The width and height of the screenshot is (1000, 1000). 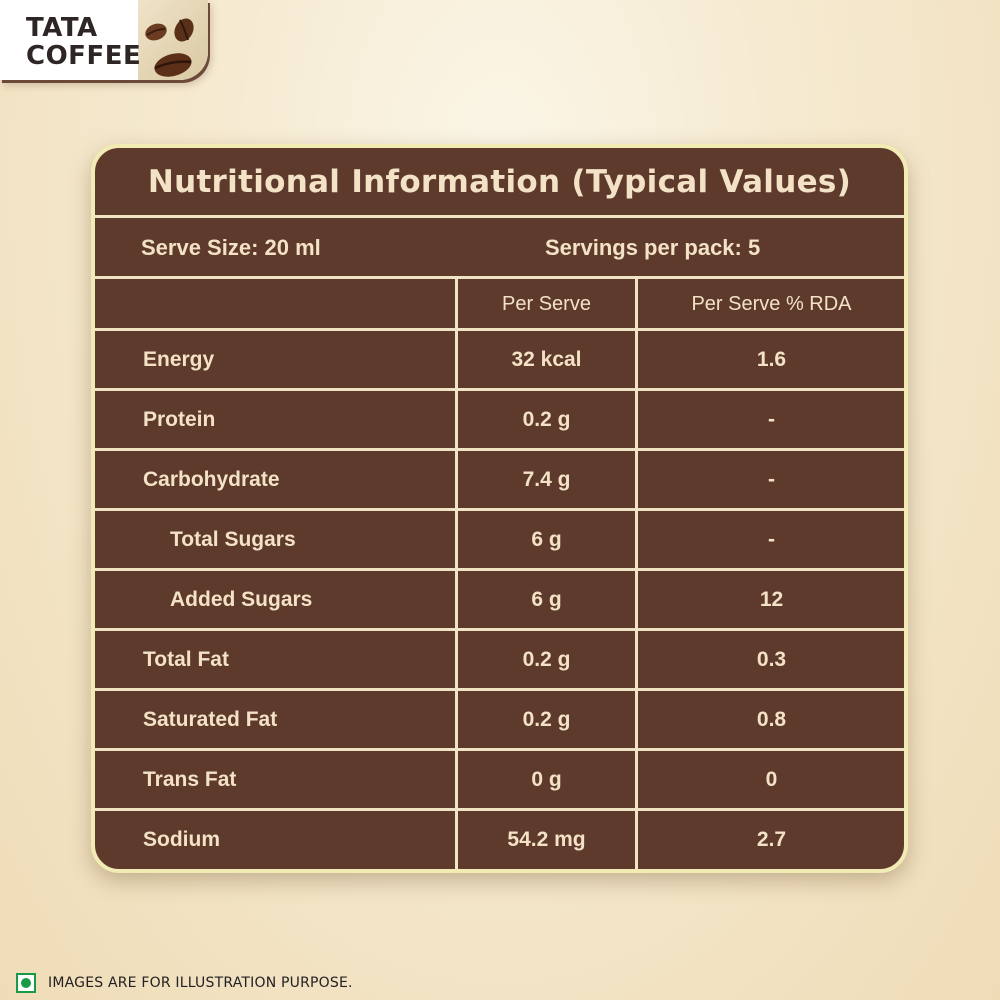 I want to click on nutrient-sodium: Sodium, so click(x=181, y=839).